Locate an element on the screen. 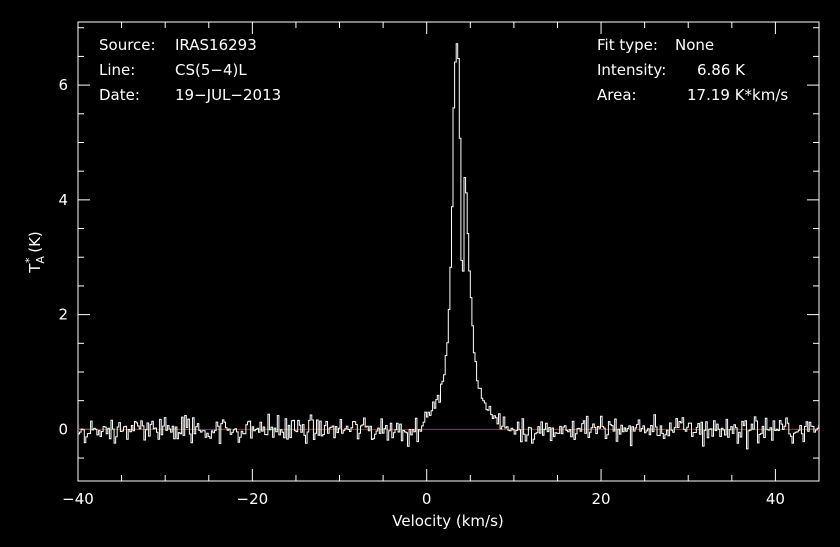  source-value: IRAS16293 is located at coordinates (216, 45).